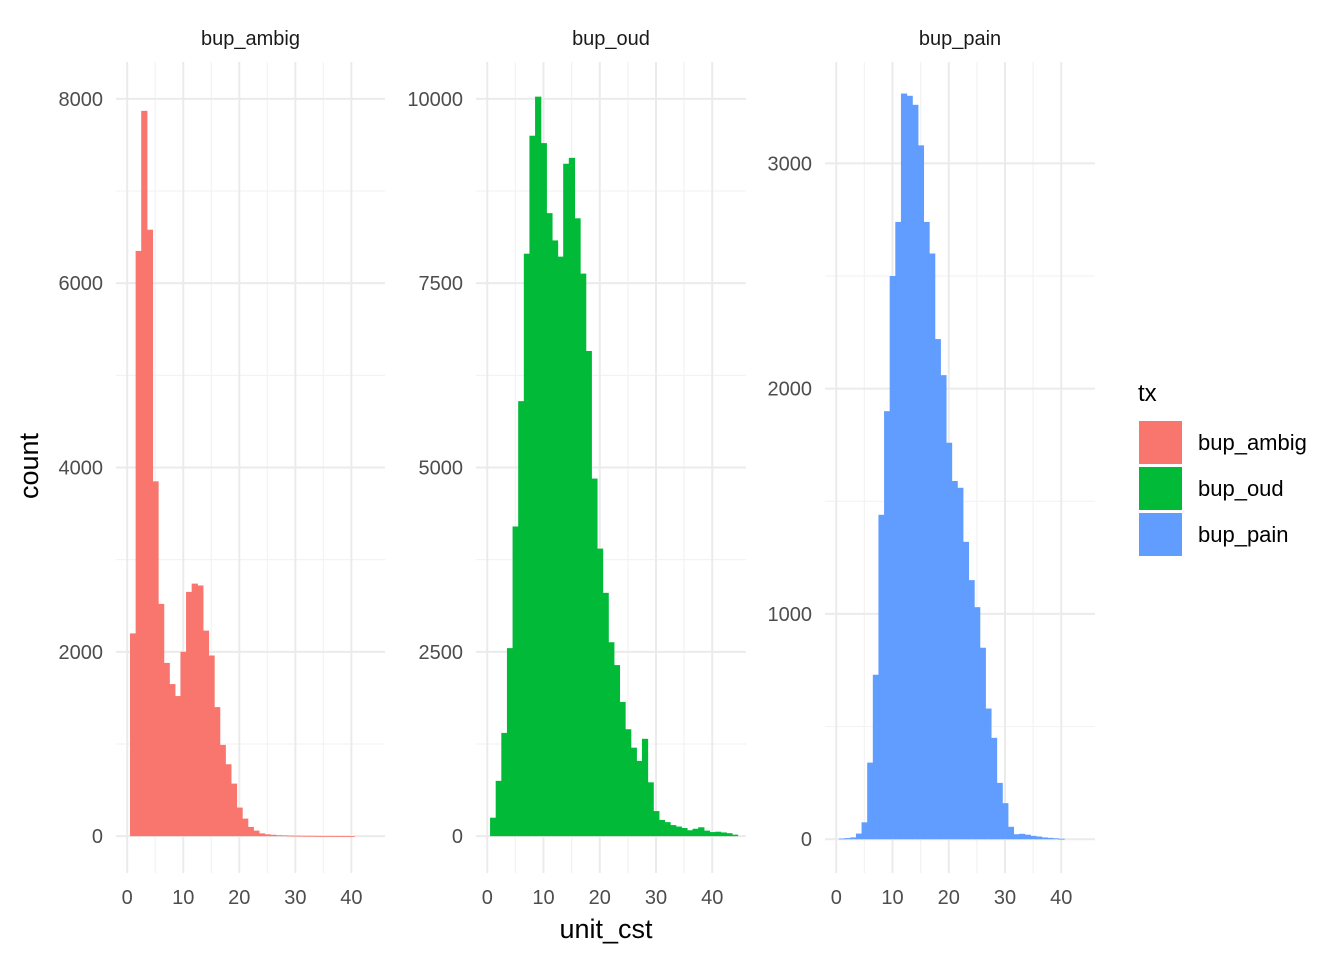 The height and width of the screenshot is (960, 1344). What do you see at coordinates (1160, 442) in the screenshot?
I see `legend-key-bup_ambig` at bounding box center [1160, 442].